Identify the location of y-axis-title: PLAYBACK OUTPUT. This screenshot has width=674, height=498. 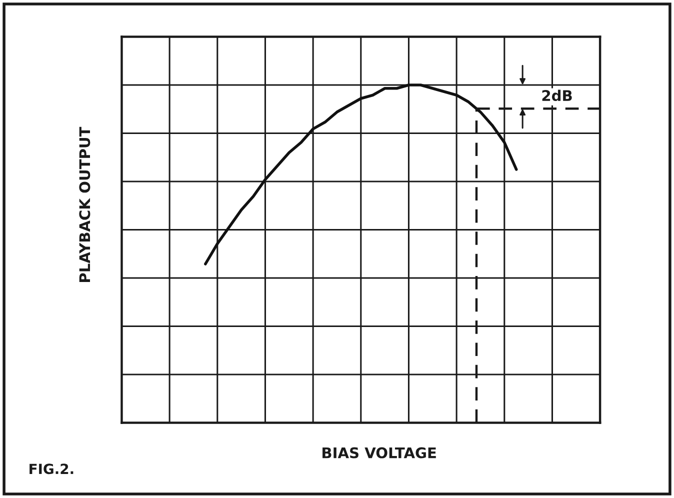
(84, 204).